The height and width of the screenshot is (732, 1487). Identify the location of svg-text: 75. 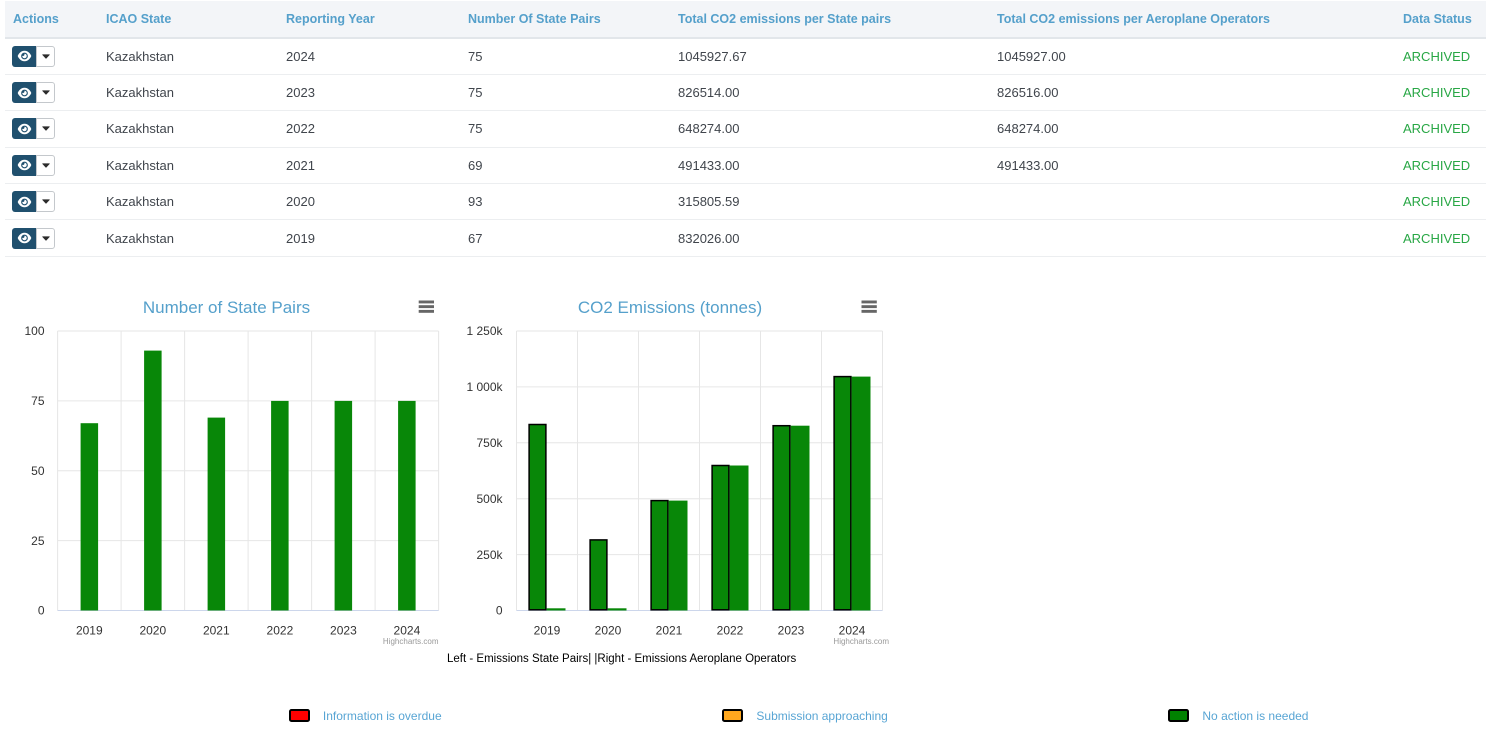
(38, 401).